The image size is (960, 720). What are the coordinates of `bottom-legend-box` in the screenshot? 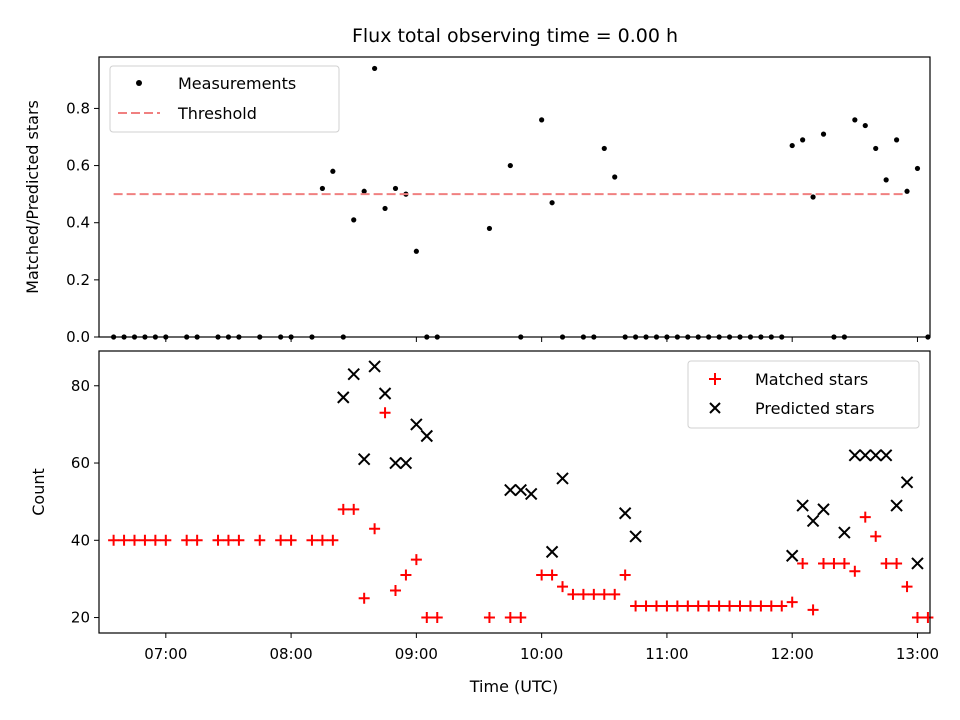 It's located at (803, 394).